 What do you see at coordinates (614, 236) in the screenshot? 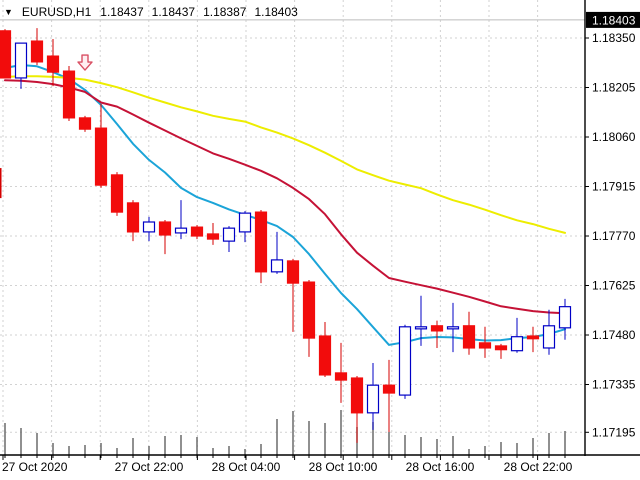
I see `price-axis-label: 1.17770` at bounding box center [614, 236].